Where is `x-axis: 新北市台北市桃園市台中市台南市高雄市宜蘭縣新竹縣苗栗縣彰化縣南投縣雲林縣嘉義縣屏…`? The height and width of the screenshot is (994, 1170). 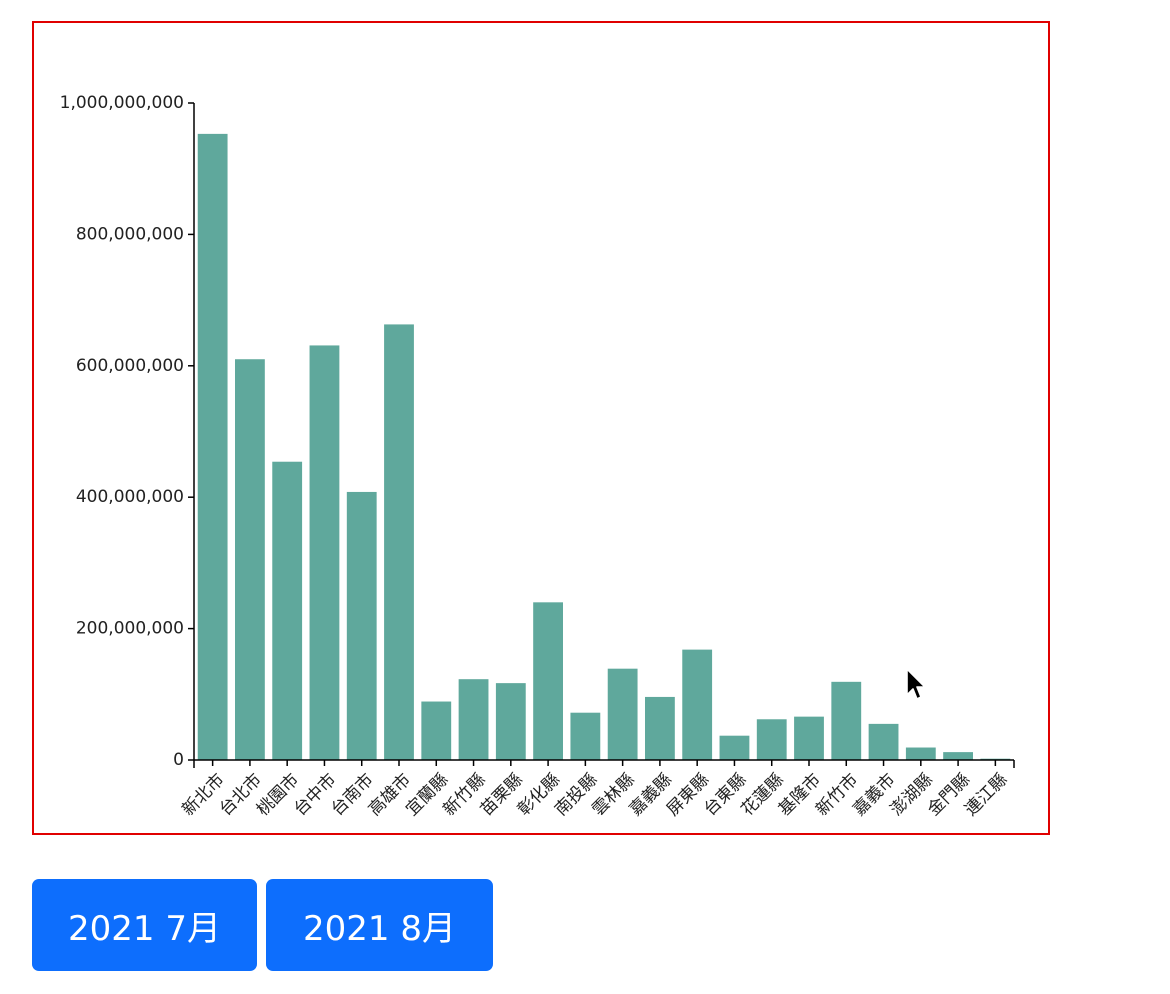
x-axis: 新北市台北市桃園市台中市台南市高雄市宜蘭縣新竹縣苗栗縣彰化縣南投縣雲林縣嘉義縣屏… is located at coordinates (596, 789).